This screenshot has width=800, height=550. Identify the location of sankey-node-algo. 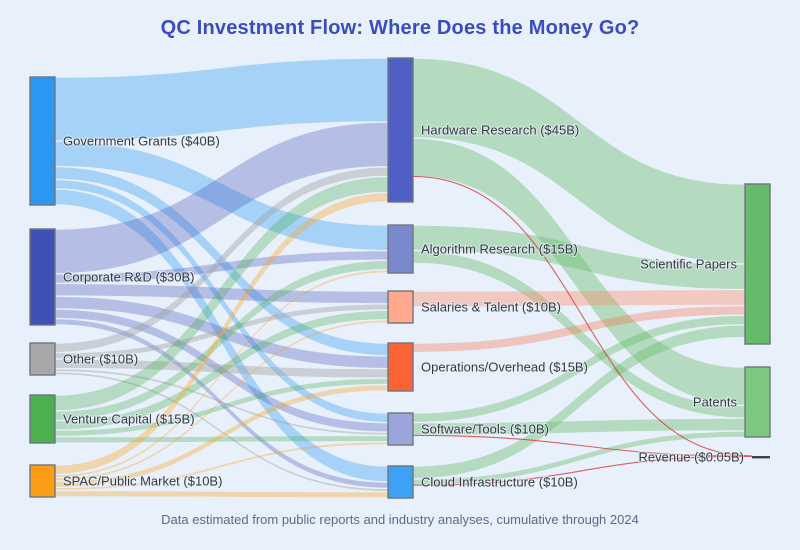
(400, 249).